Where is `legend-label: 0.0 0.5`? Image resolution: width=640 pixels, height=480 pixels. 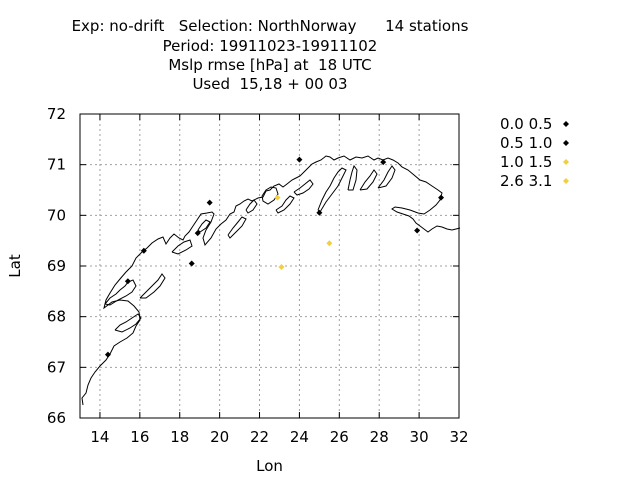 legend-label: 0.0 0.5 is located at coordinates (526, 124).